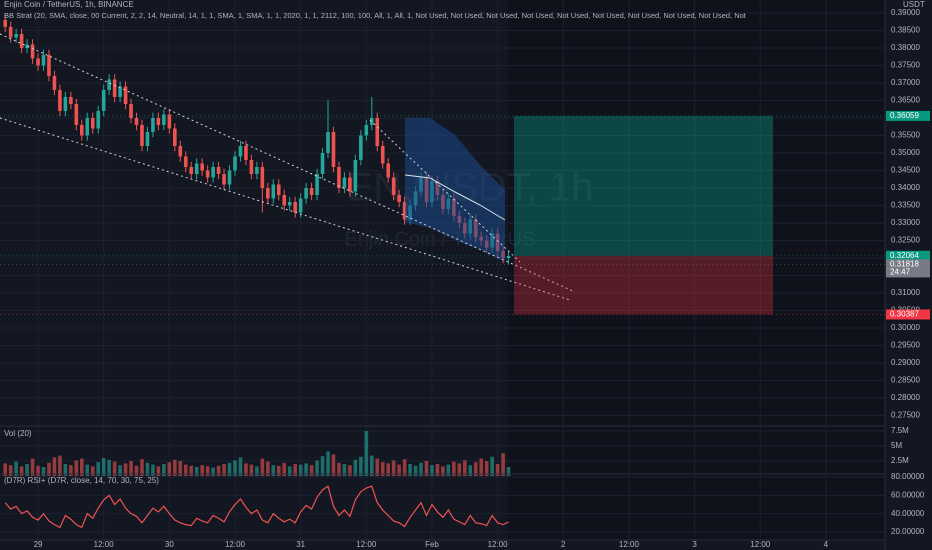 The image size is (932, 550). Describe the element at coordinates (905, 345) in the screenshot. I see `y-tick-label: 0.29500` at that location.